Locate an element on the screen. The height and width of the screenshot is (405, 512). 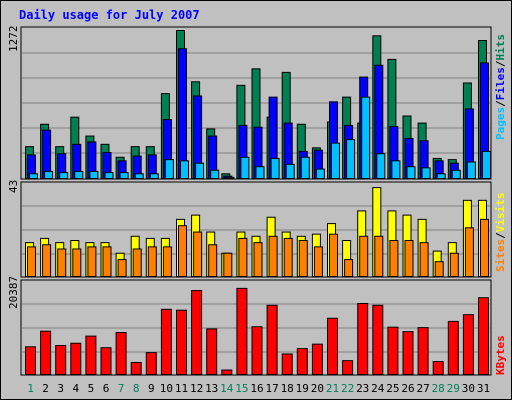
x-tick-label-day-22: 22 is located at coordinates (347, 388).